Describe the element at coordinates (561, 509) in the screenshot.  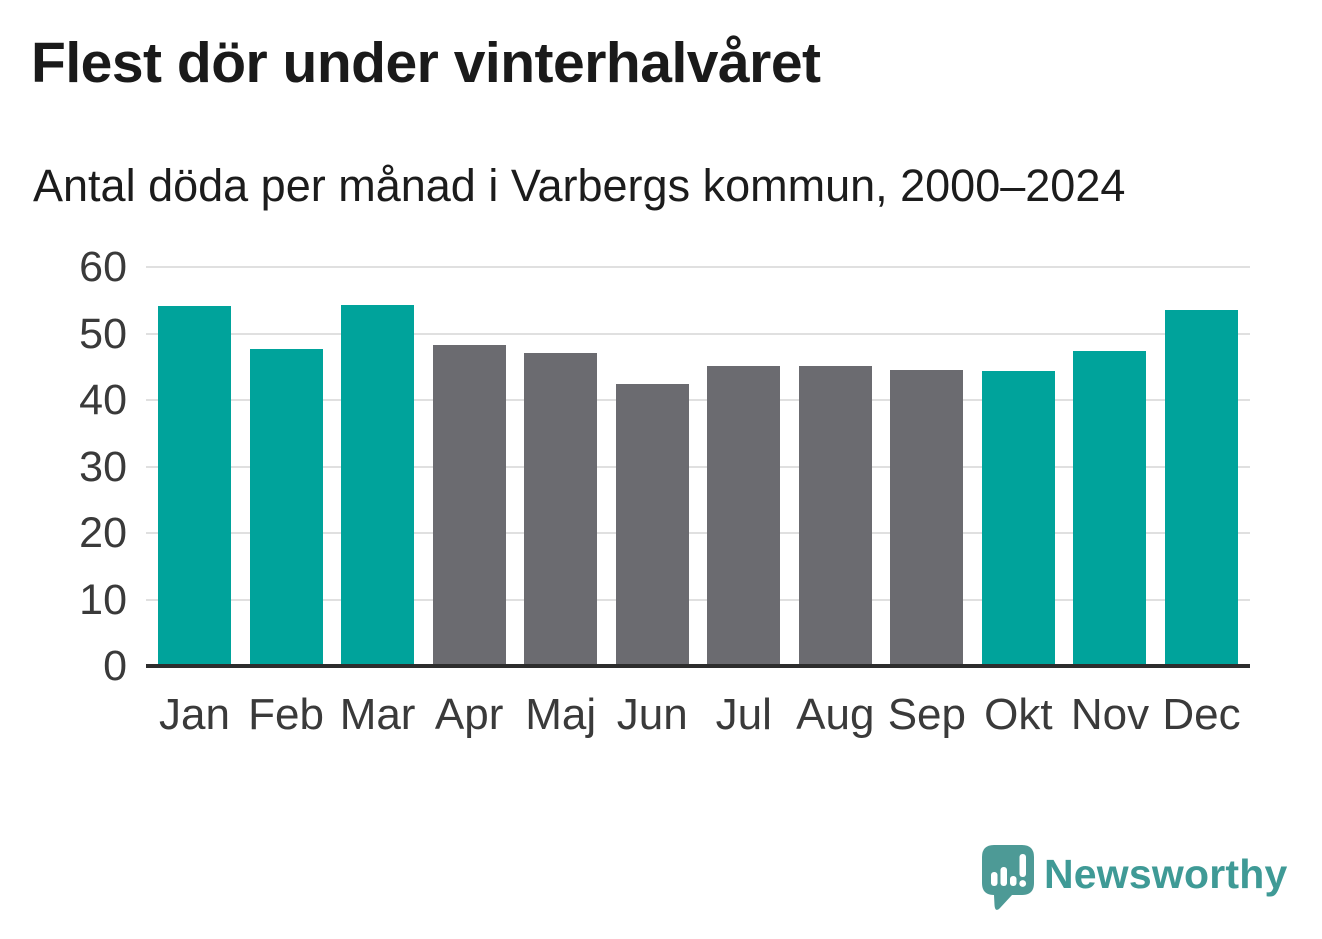
I see `bar-maj` at that location.